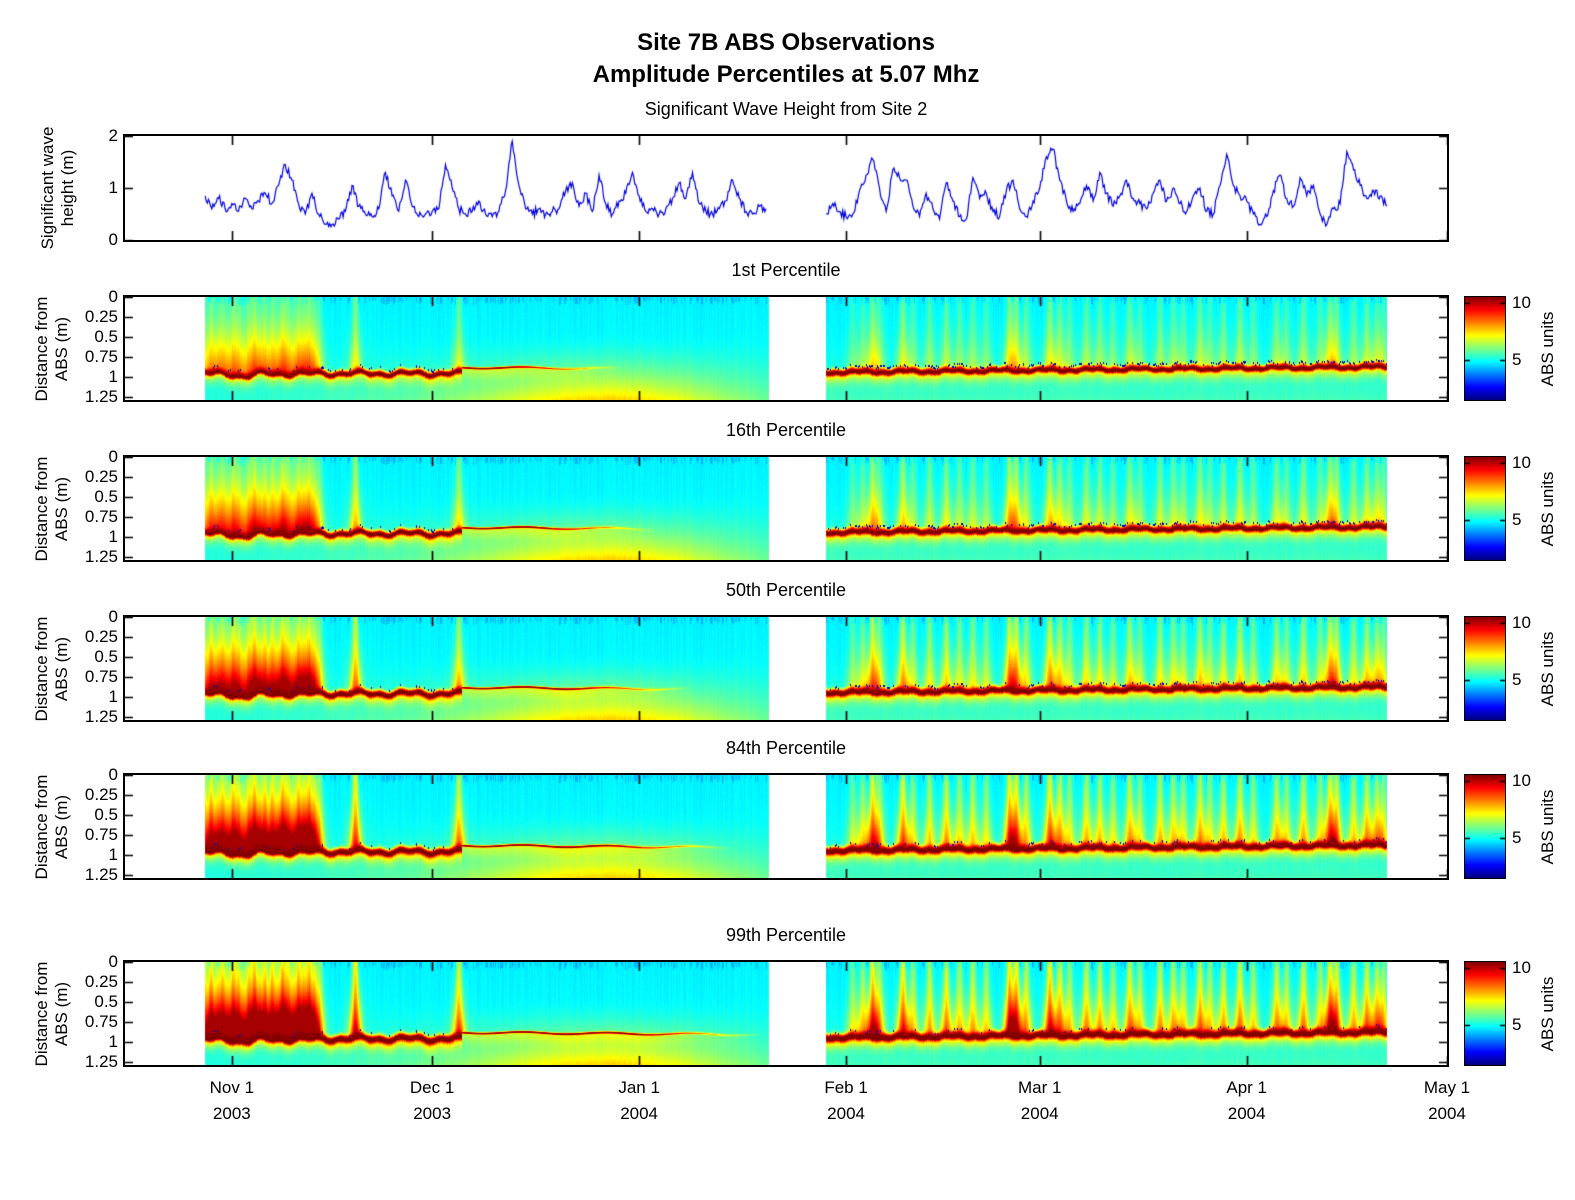 The image size is (1575, 1200). What do you see at coordinates (786, 270) in the screenshot?
I see `panel-title-1st-percentile: 1st Percentile` at bounding box center [786, 270].